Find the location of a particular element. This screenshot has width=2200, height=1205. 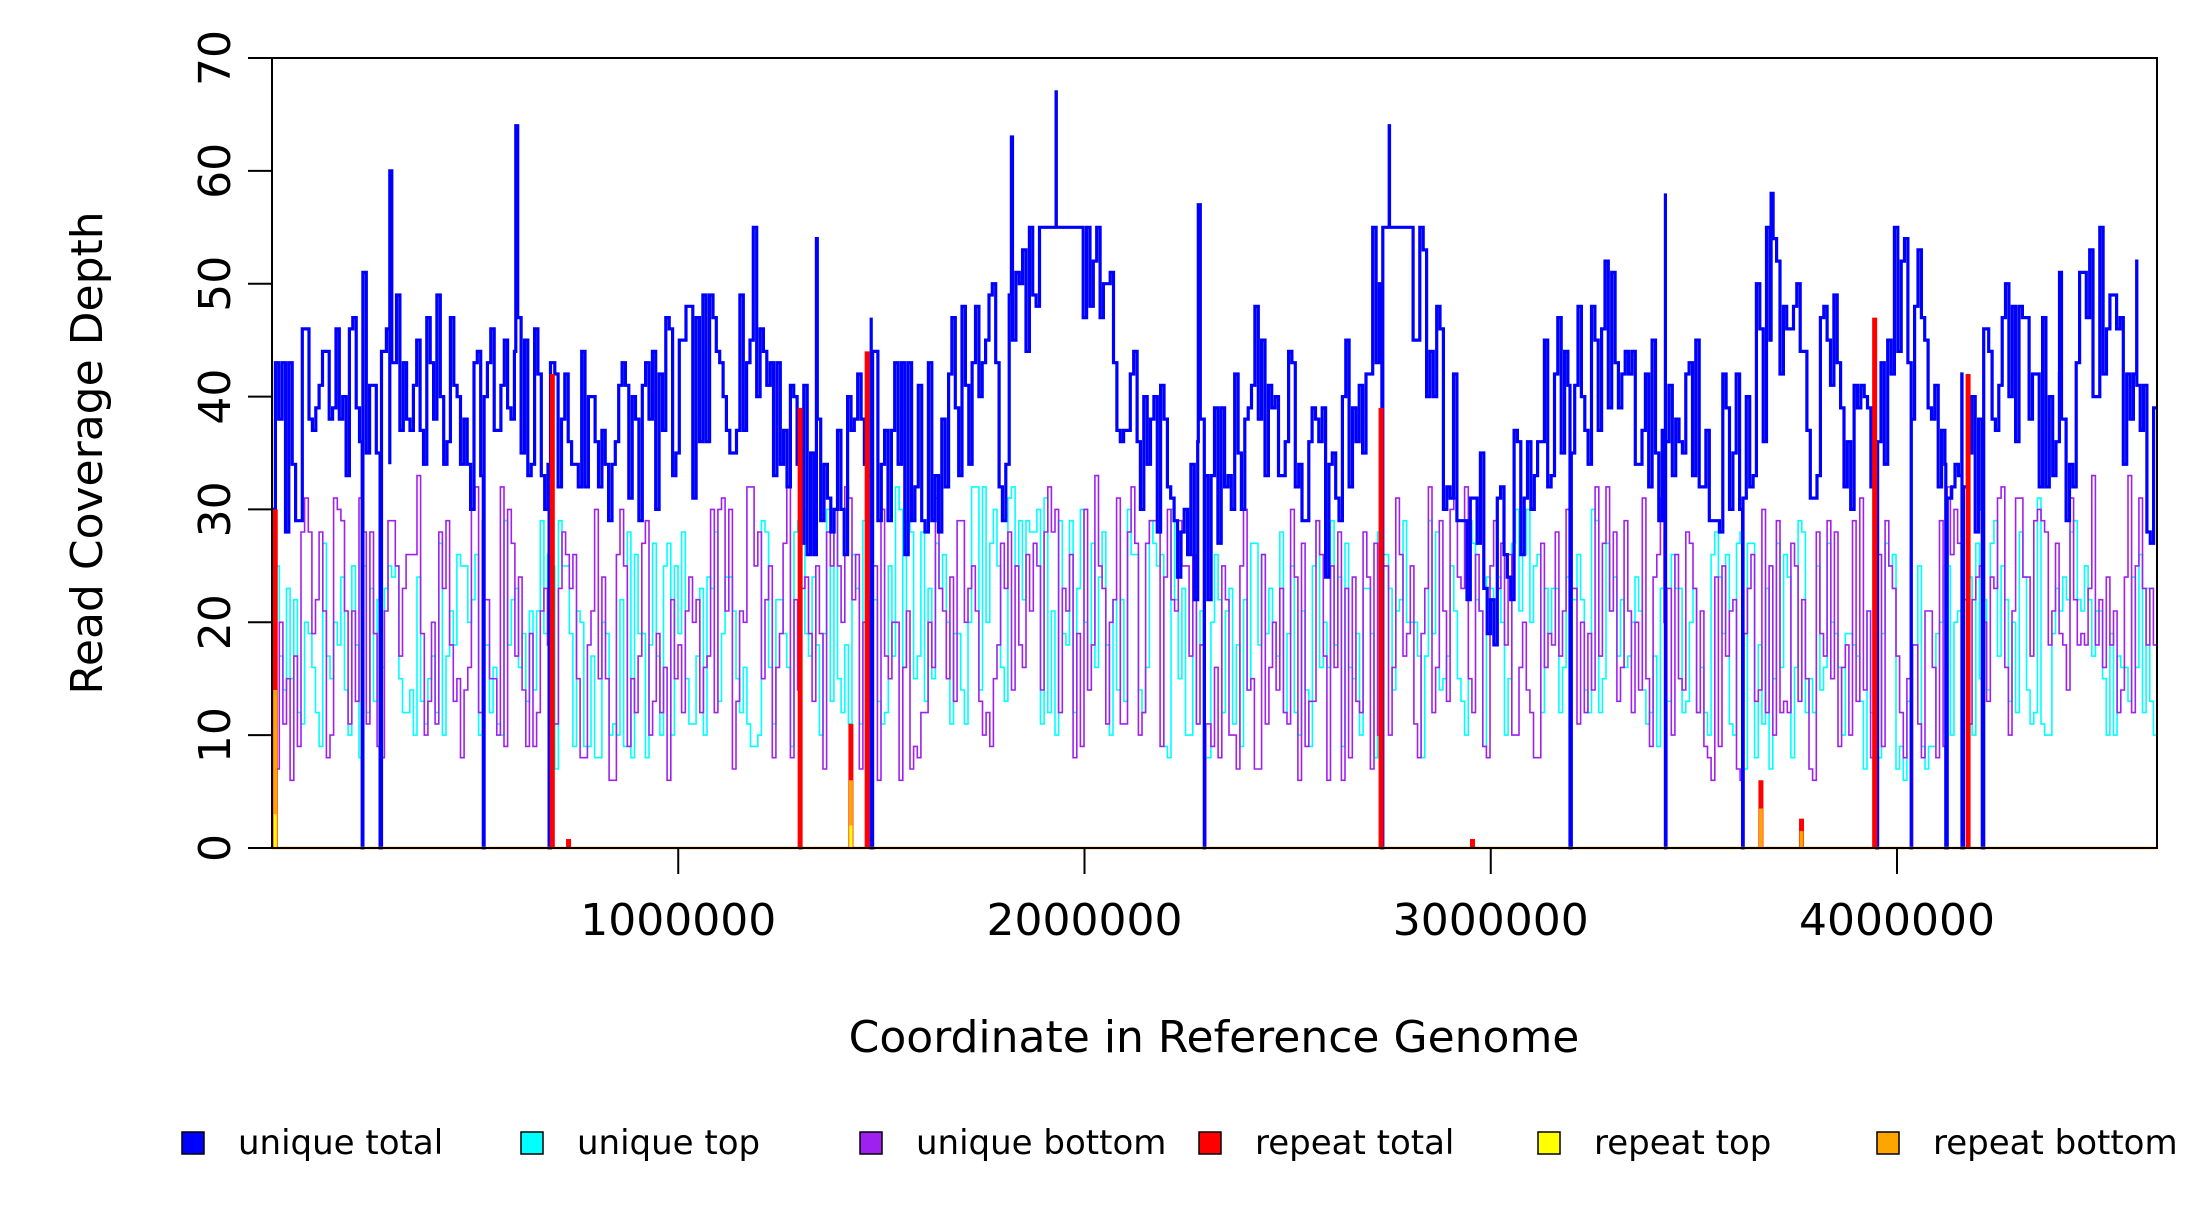

legend-item: unique bottom is located at coordinates (1012, 1143).